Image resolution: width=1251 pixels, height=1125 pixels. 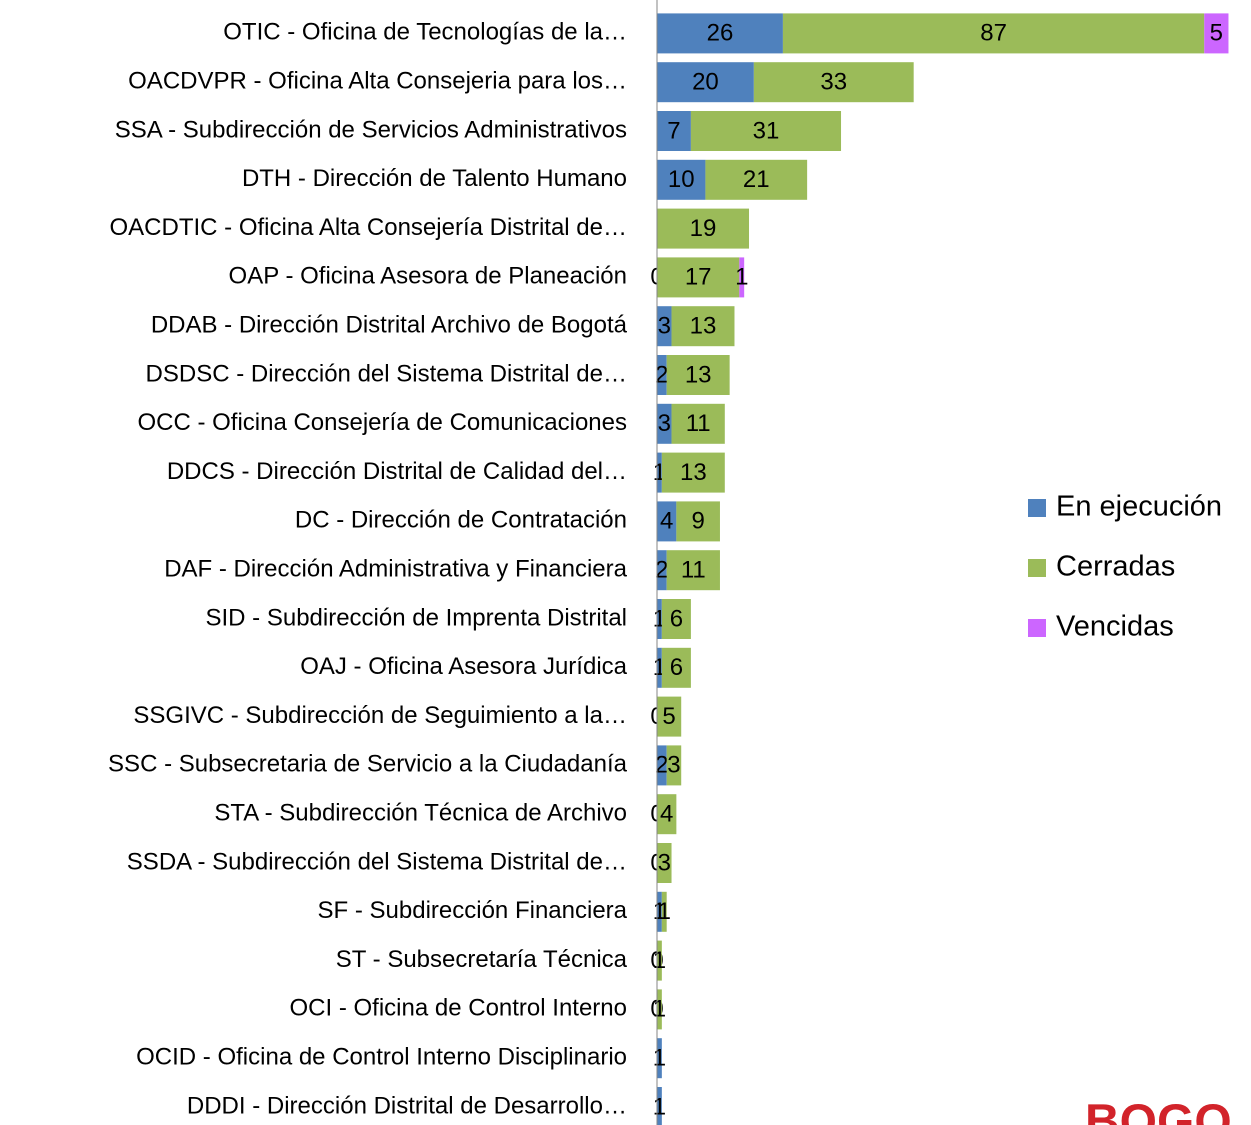 I want to click on data-label: 4, so click(x=666, y=814).